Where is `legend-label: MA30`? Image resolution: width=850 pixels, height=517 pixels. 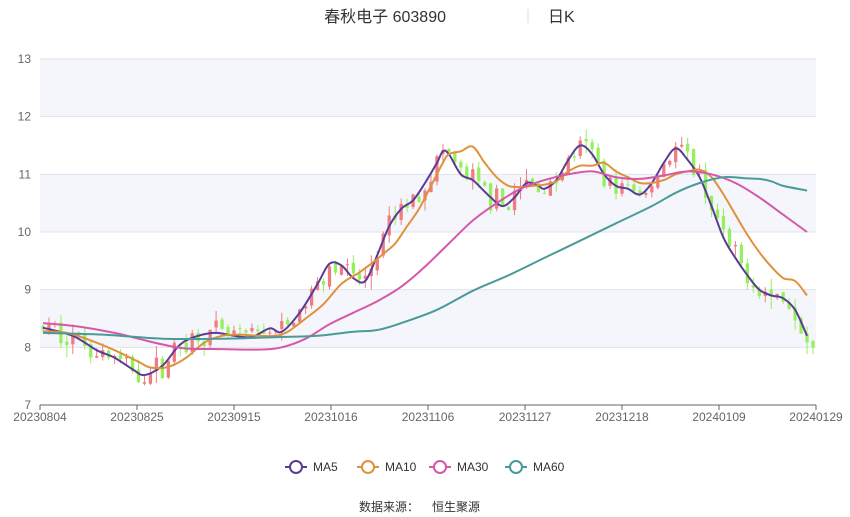 legend-label: MA30 is located at coordinates (473, 467).